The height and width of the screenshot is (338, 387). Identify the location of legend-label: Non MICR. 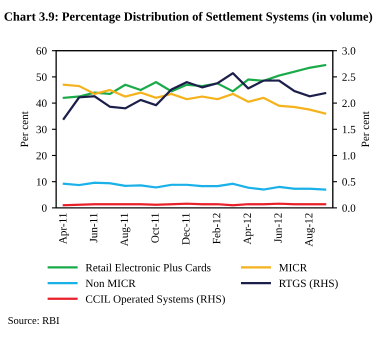
(111, 284).